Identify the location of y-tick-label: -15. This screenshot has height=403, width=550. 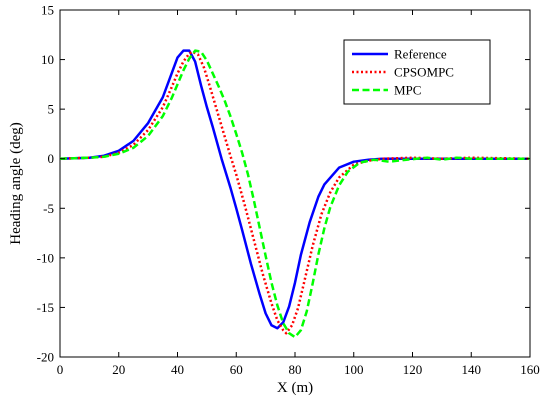
(45, 307).